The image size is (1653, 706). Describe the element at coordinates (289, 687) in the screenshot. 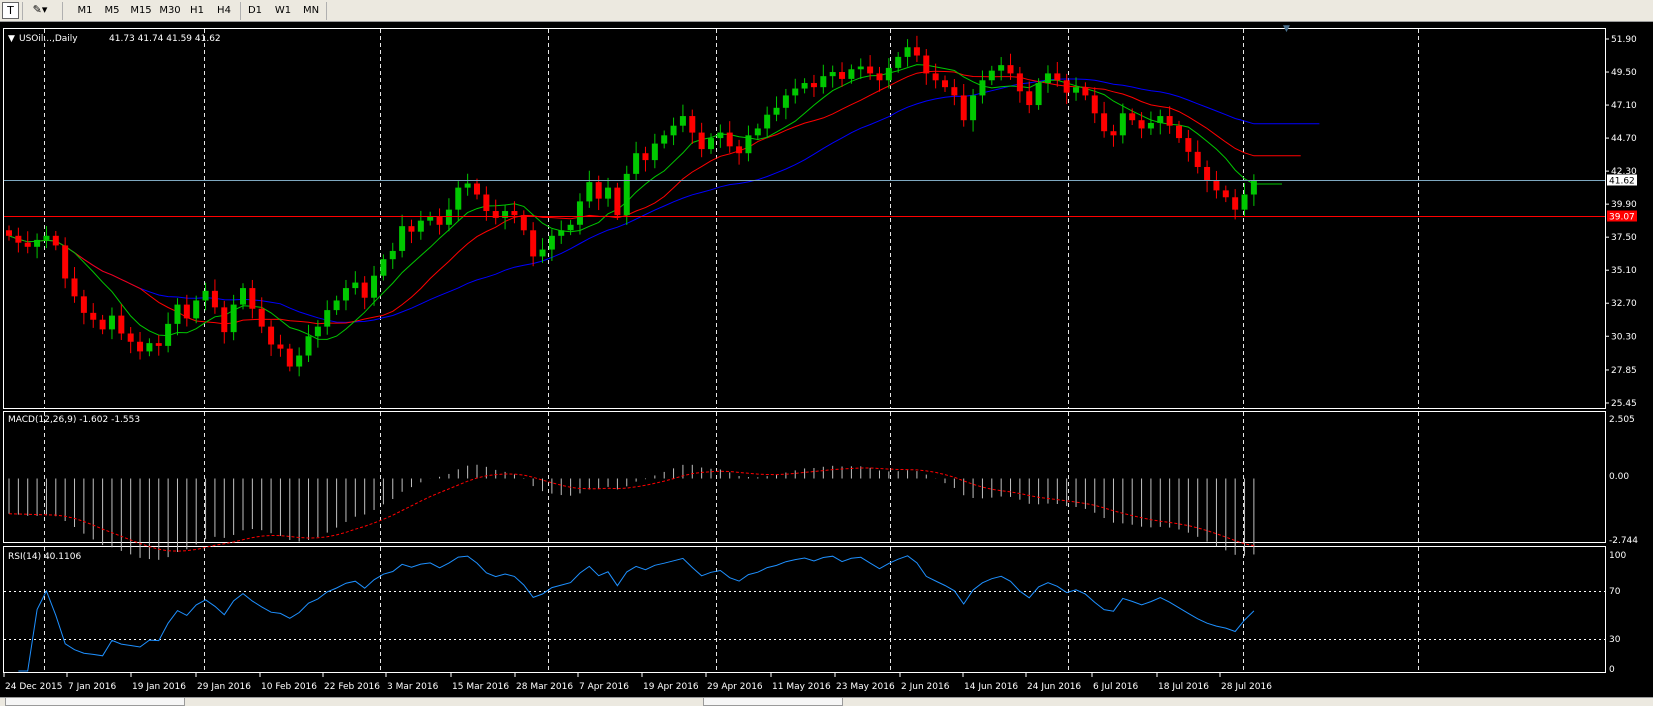

I see `date-tick-label: 10 Feb 2016` at that location.